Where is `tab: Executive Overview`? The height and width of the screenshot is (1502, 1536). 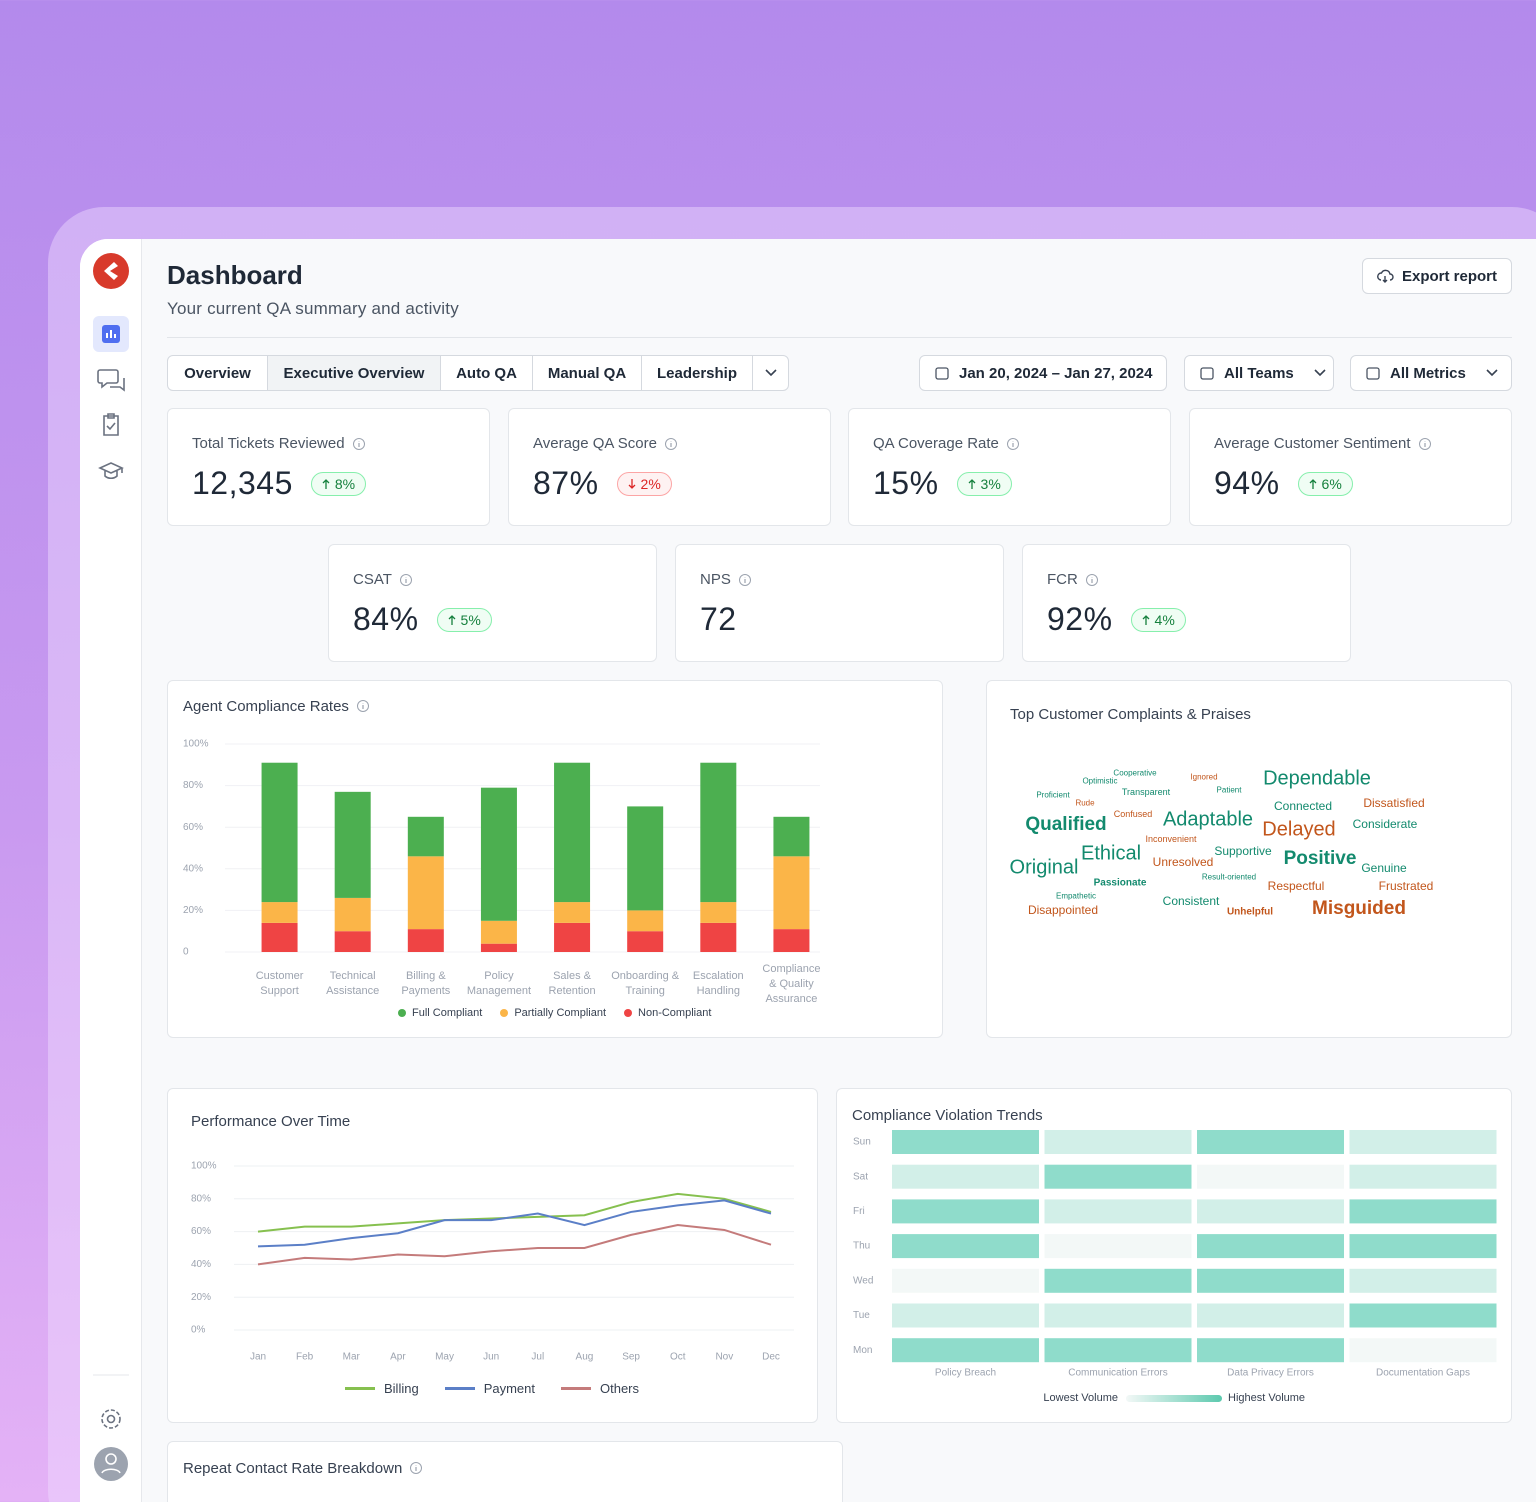 tab: Executive Overview is located at coordinates (354, 373).